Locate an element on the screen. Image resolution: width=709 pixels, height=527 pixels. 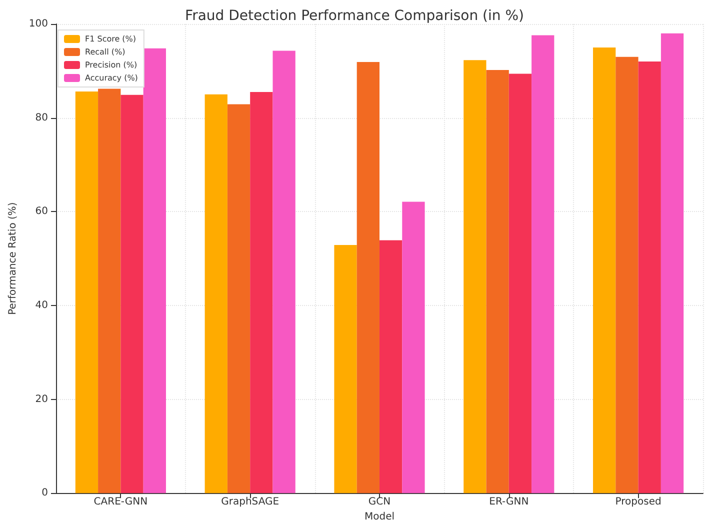
x-tick-label: CARE-GNN is located at coordinates (121, 502).